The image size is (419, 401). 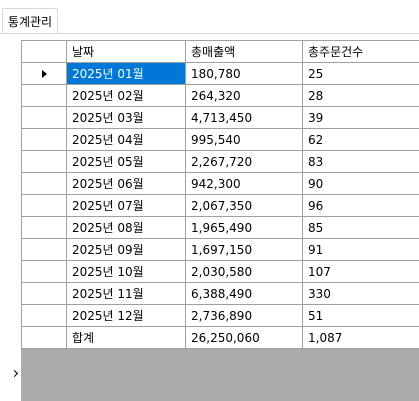 What do you see at coordinates (126, 315) in the screenshot?
I see `date-cell: 2025년 12월` at bounding box center [126, 315].